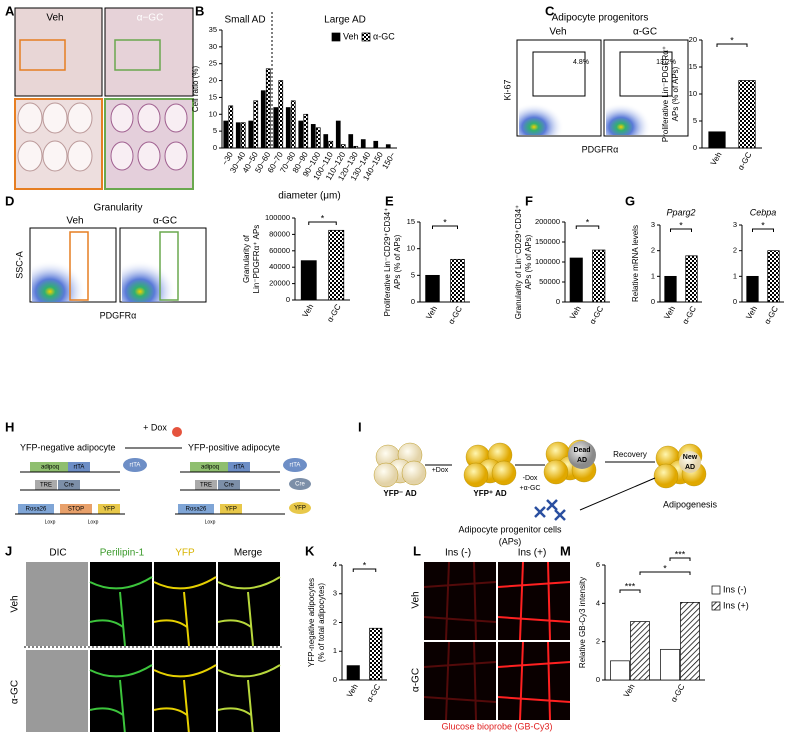  What do you see at coordinates (690, 462) in the screenshot?
I see `new-adipocyte` at bounding box center [690, 462].